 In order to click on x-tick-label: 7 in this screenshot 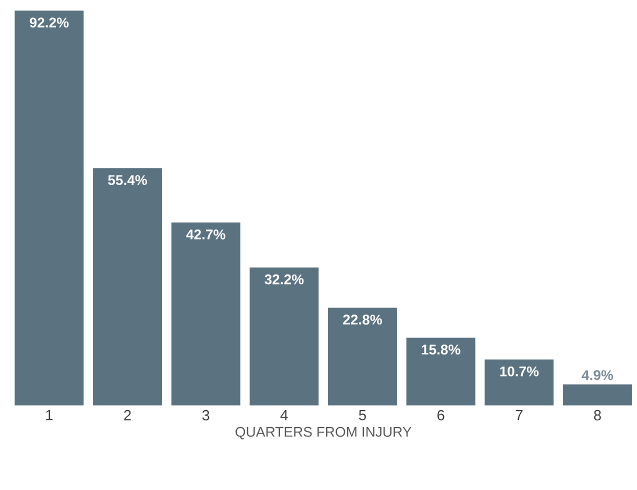, I will do `click(519, 415)`.